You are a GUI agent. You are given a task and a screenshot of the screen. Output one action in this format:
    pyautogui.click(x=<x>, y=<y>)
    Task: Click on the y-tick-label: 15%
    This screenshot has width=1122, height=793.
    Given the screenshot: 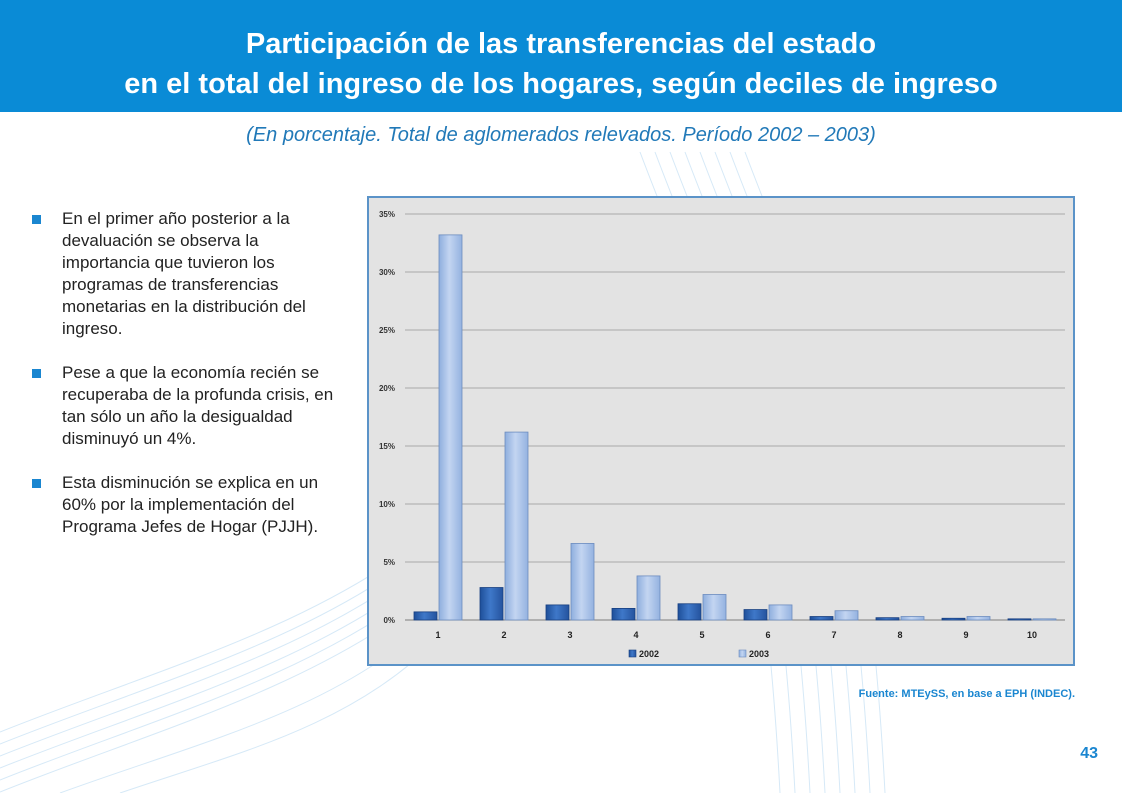 What is the action you would take?
    pyautogui.click(x=387, y=446)
    